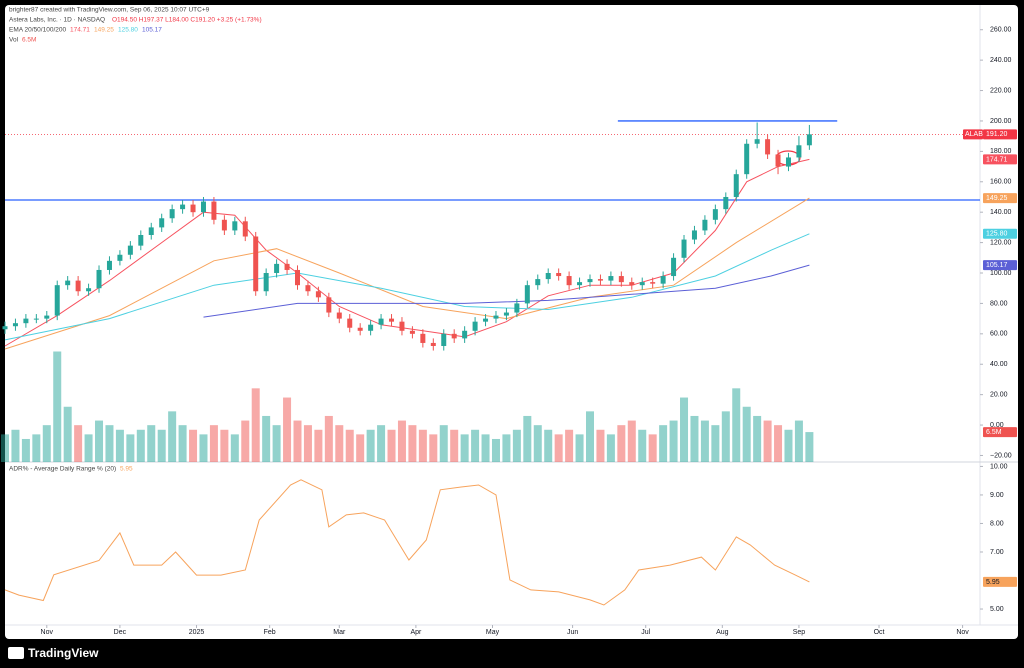  I want to click on y-tick-label: 80.00, so click(999, 303).